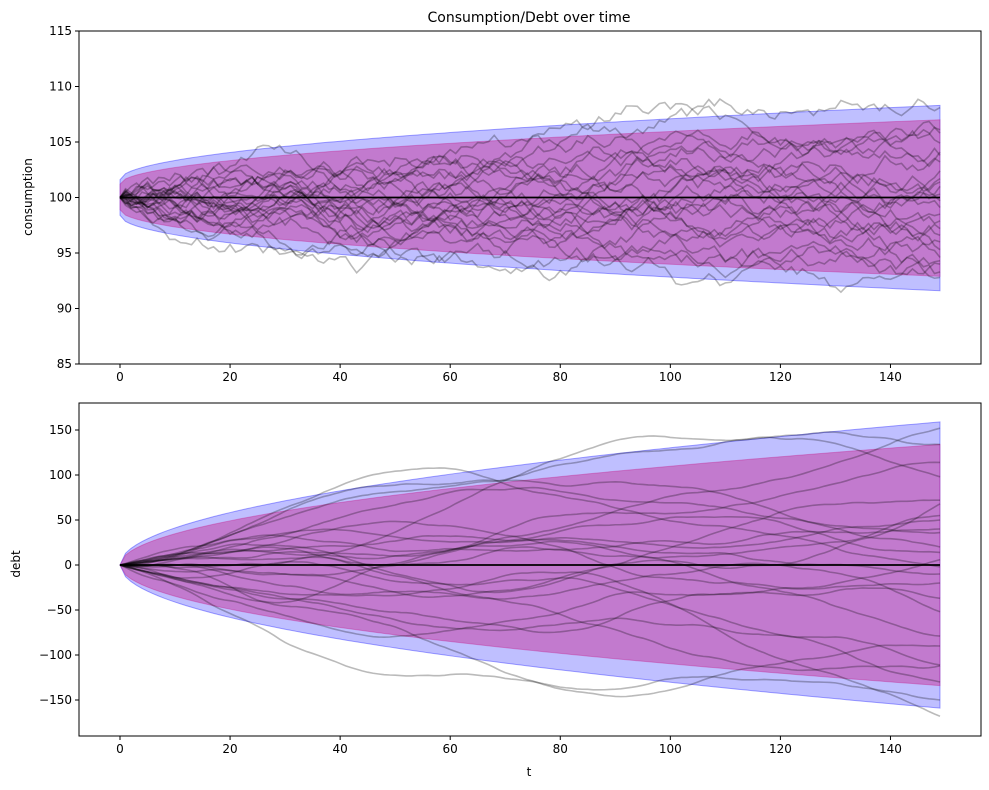  I want to click on consumption-x-tick-label: 60, so click(450, 377).